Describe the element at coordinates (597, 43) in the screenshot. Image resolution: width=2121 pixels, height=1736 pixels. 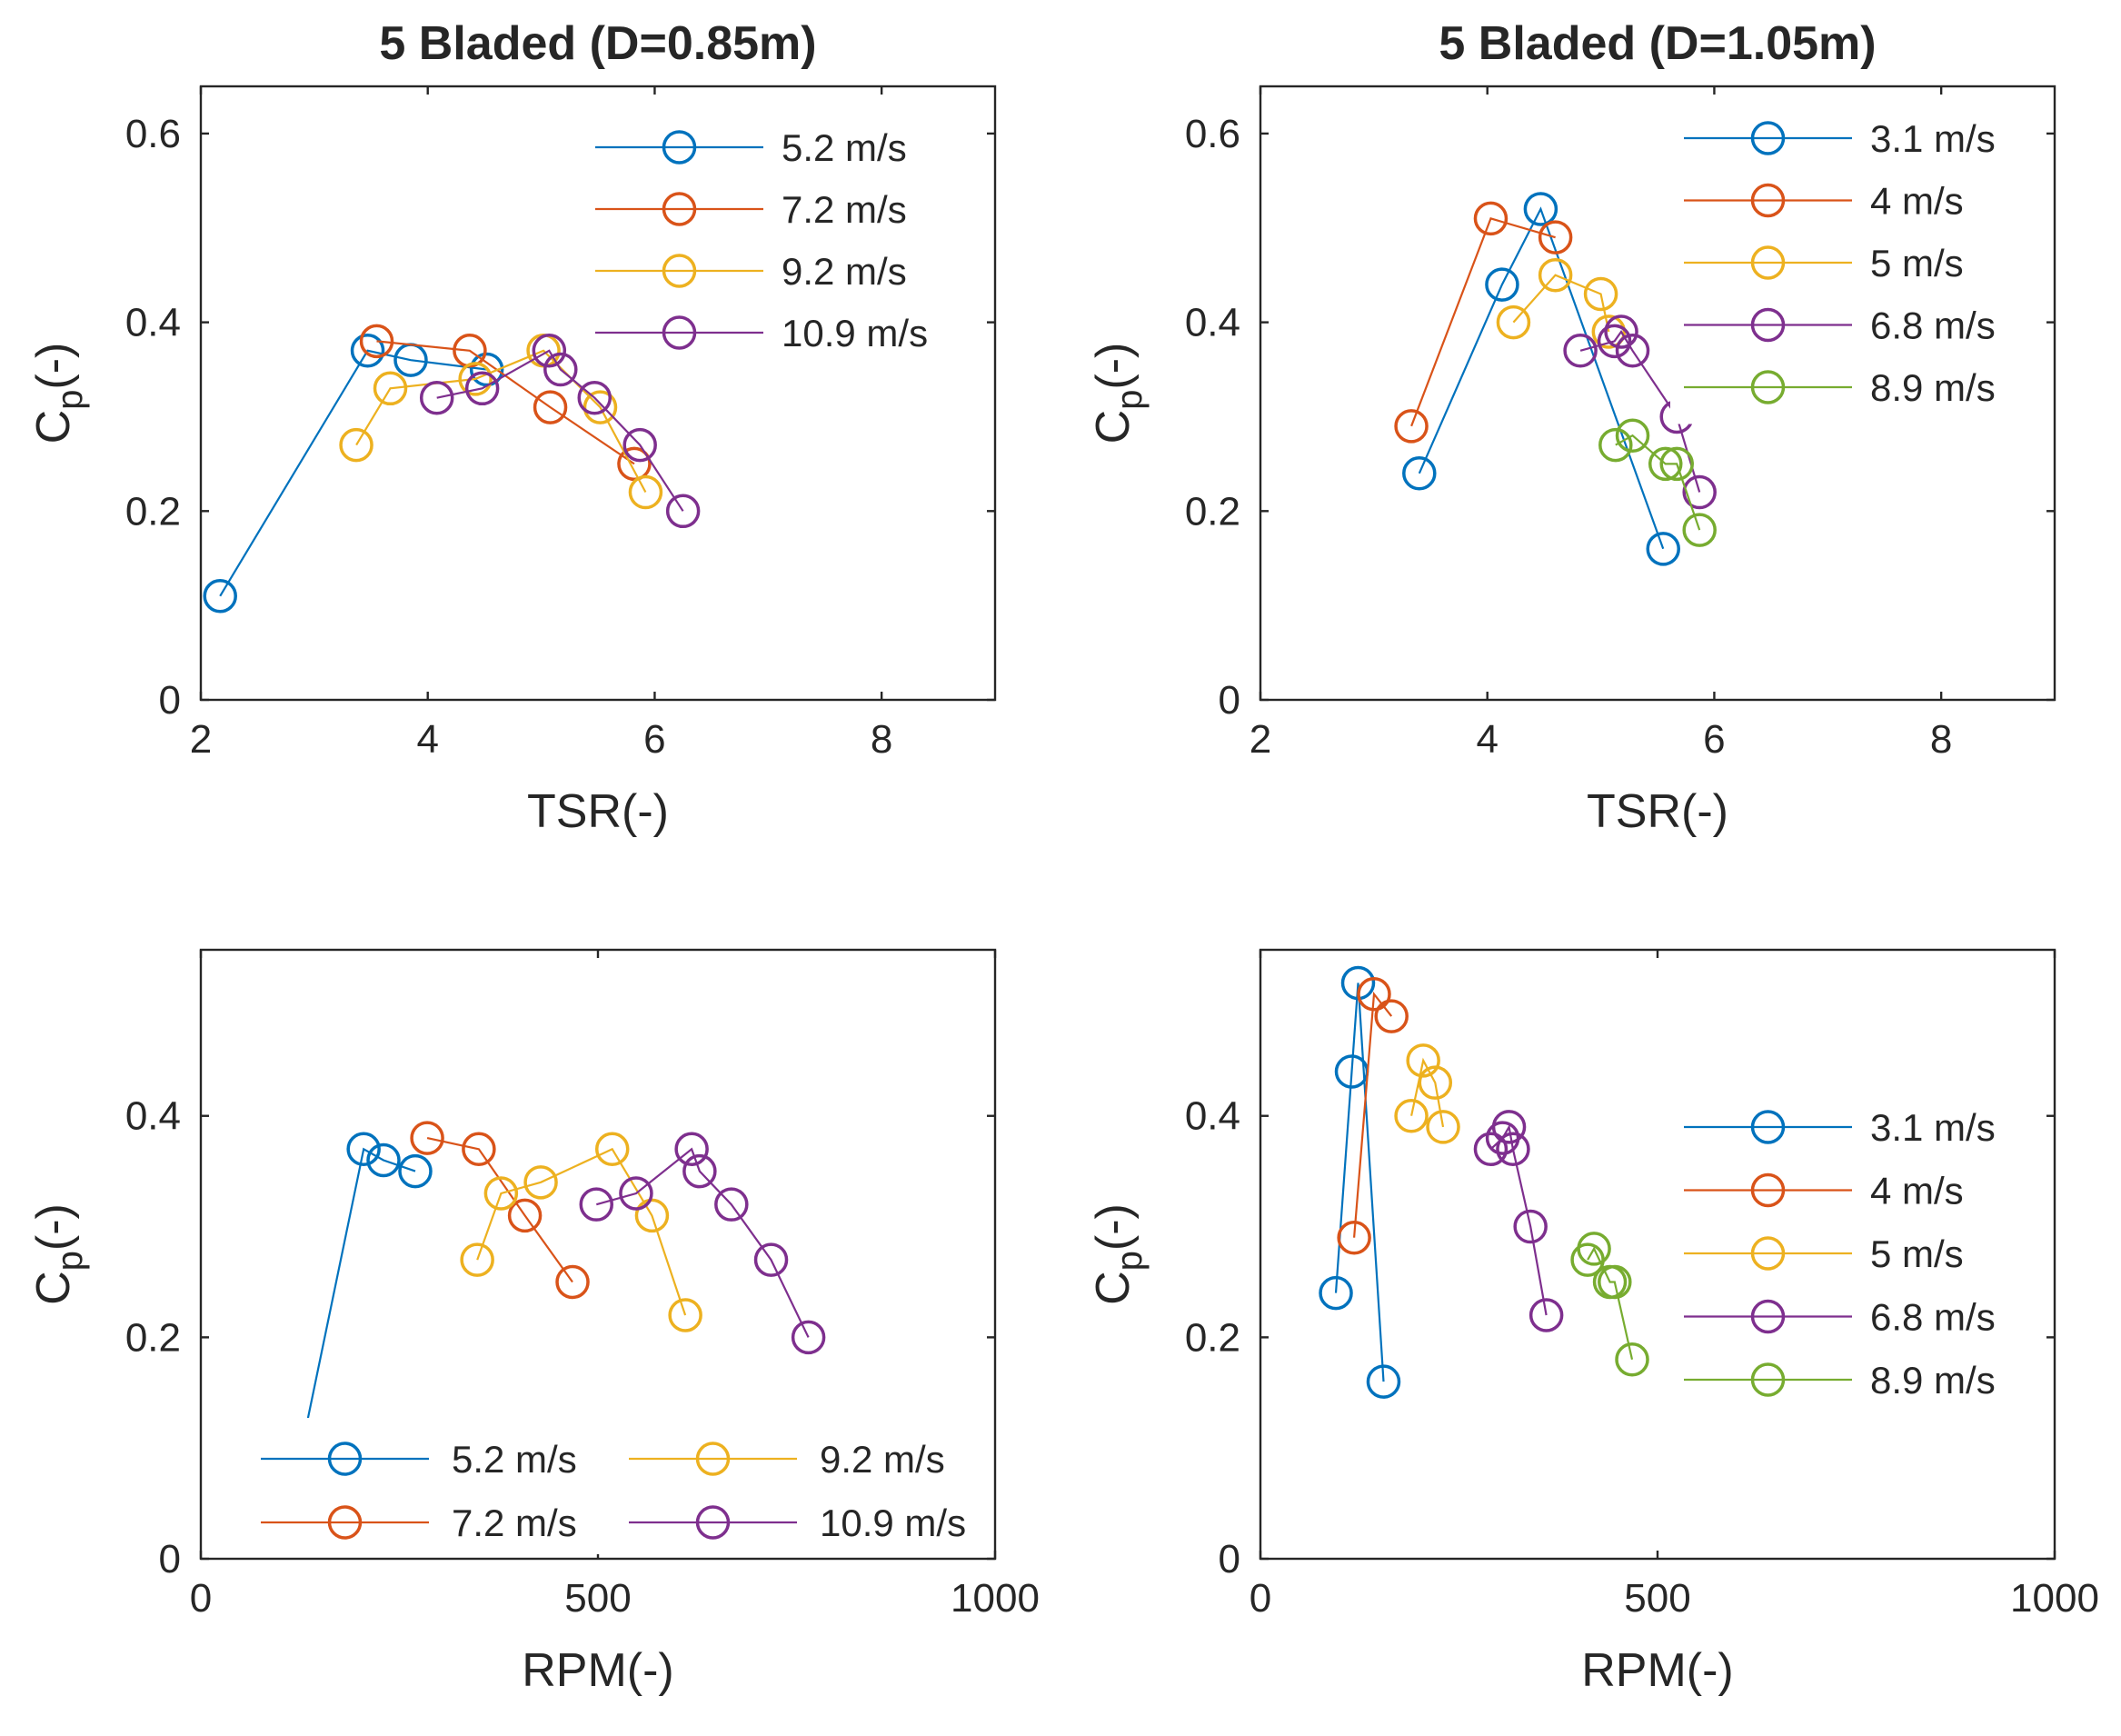
I see `chart-title: 5 Bladed (D=0.85m)` at that location.